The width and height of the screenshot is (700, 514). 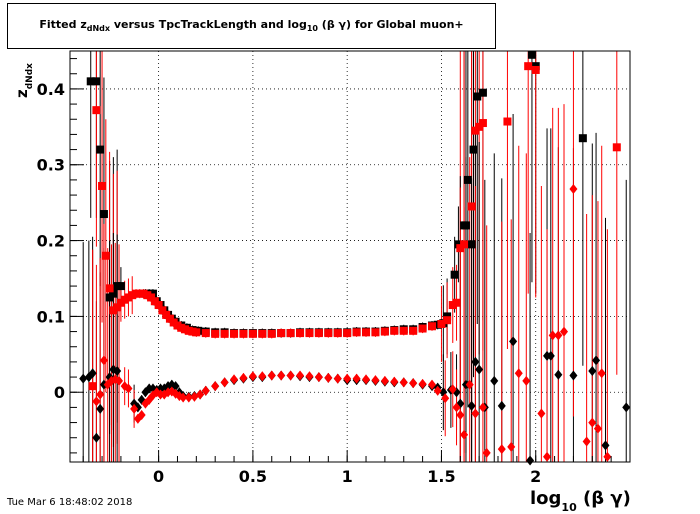 I want to click on x-tick-label: 1, so click(x=347, y=476).